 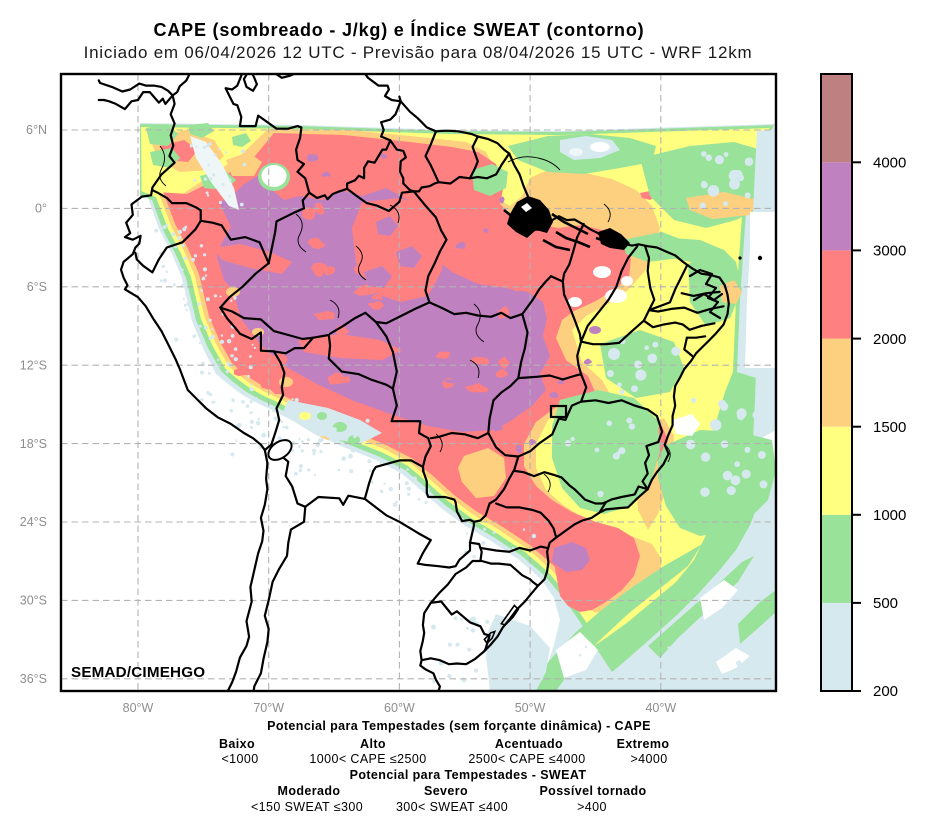 What do you see at coordinates (33, 365) in the screenshot?
I see `svg-text: 12°S` at bounding box center [33, 365].